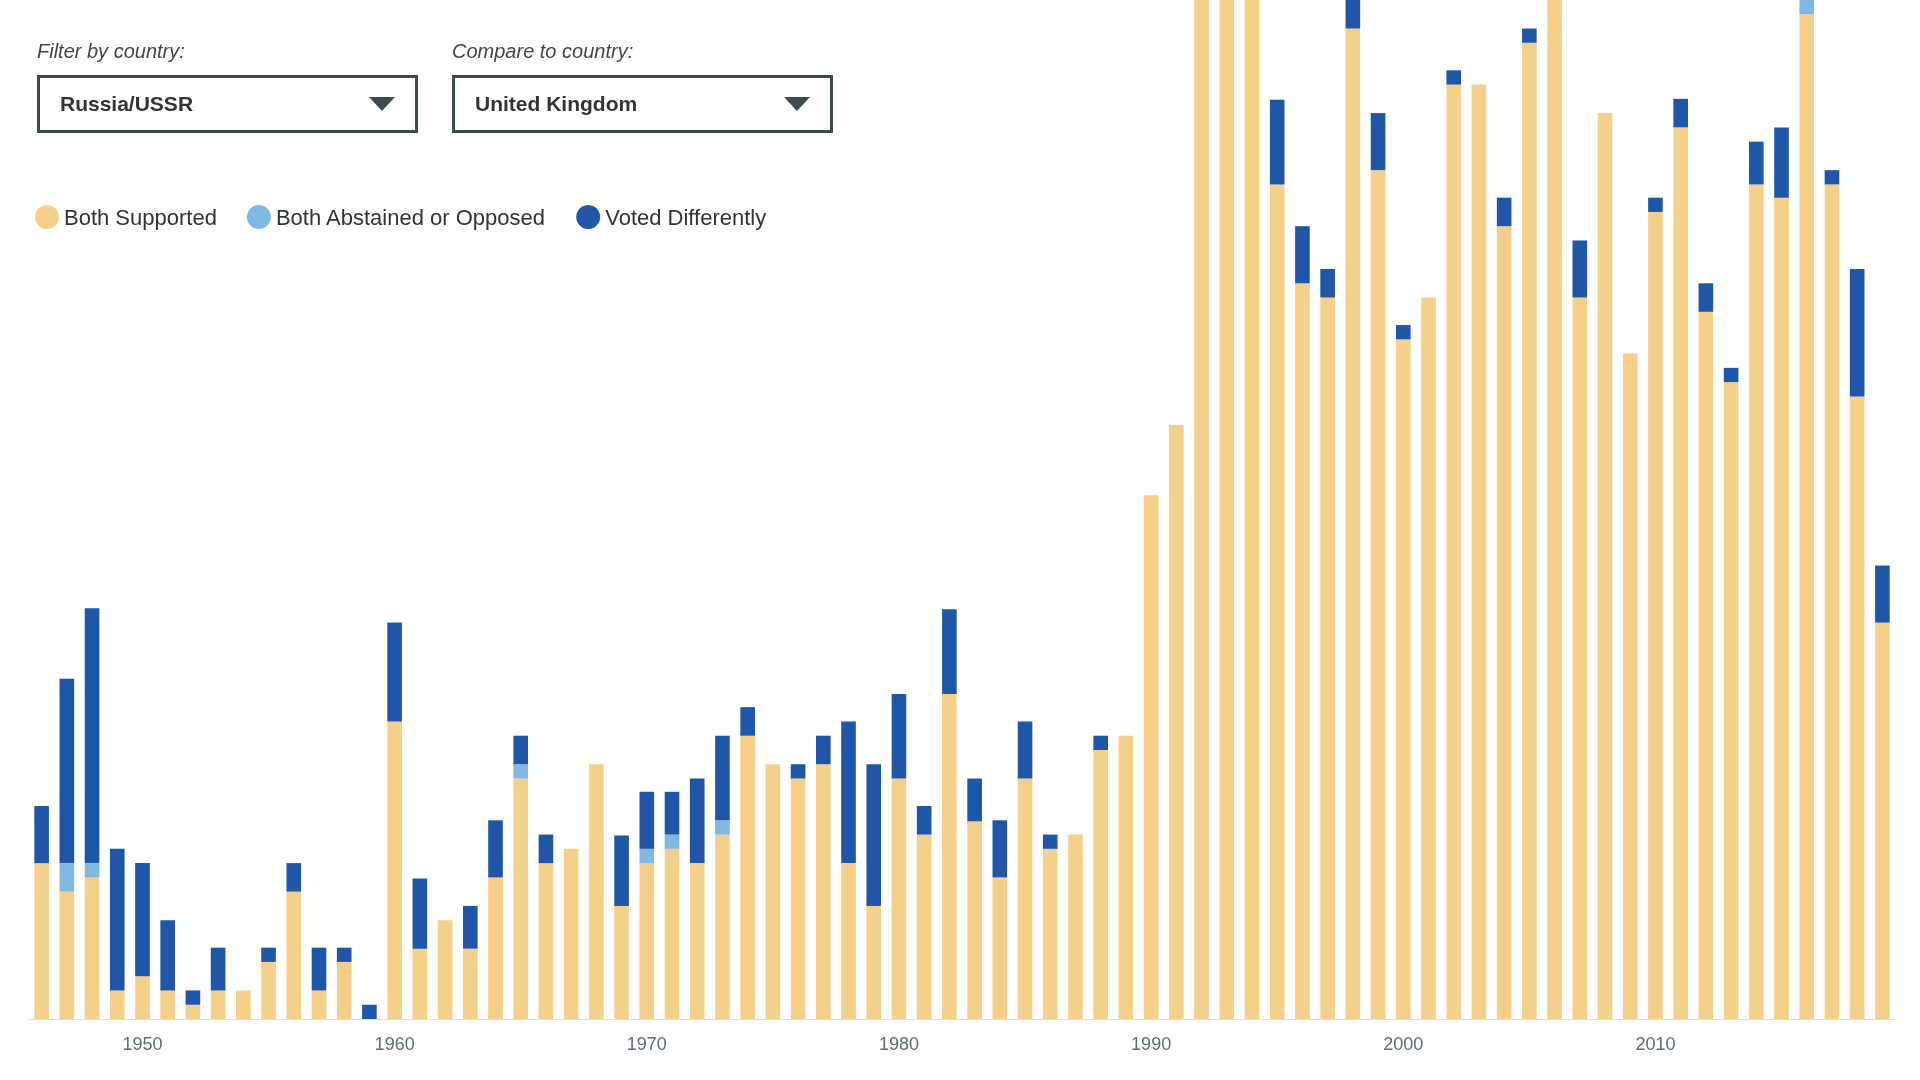 This screenshot has width=1920, height=1080. I want to click on x-tick-label: 1990, so click(1151, 1044).